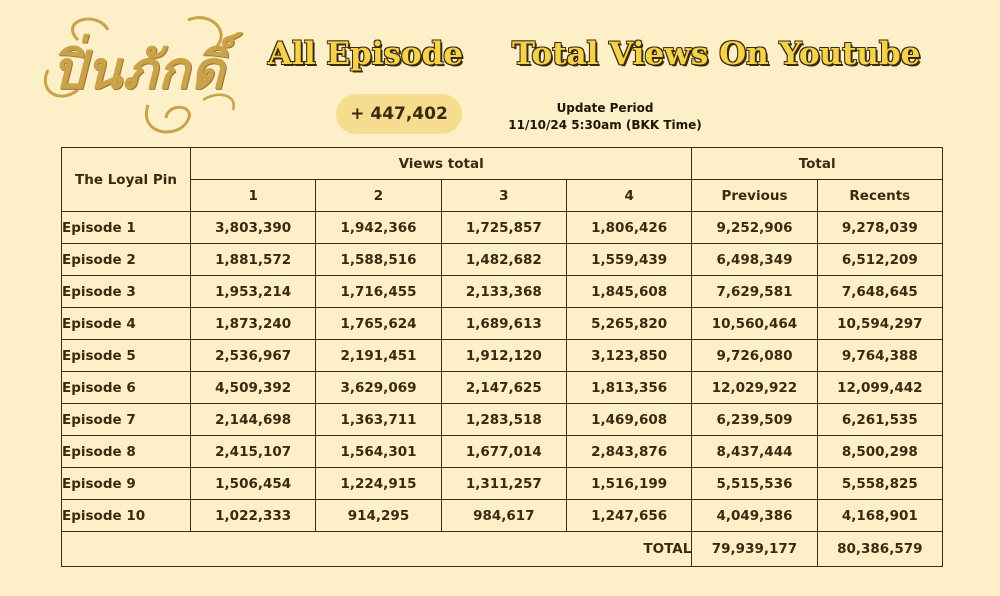 Image resolution: width=1000 pixels, height=596 pixels. Describe the element at coordinates (253, 195) in the screenshot. I see `column-header: 1` at that location.